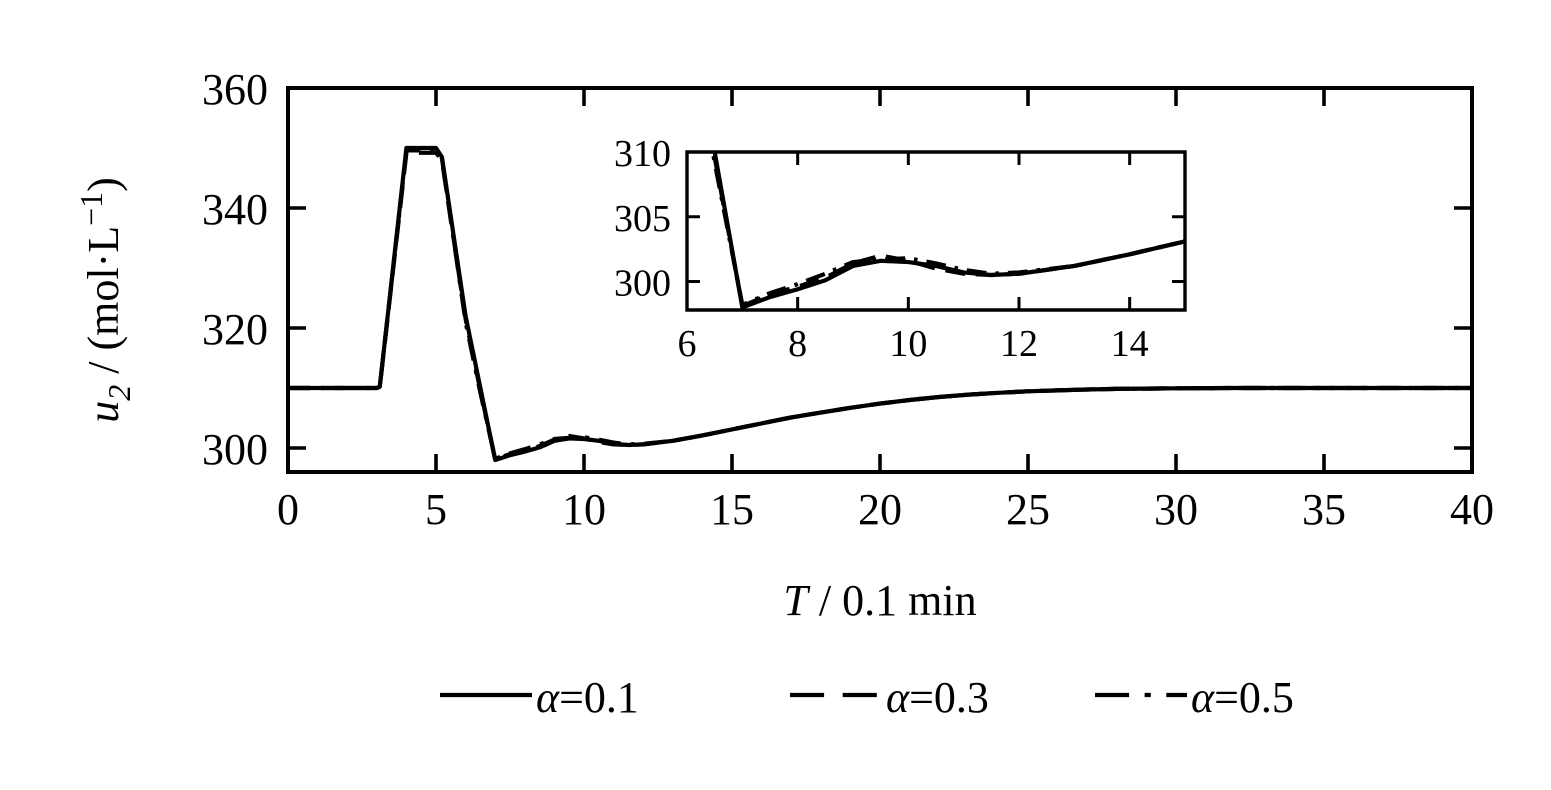 This screenshot has height=790, width=1551. What do you see at coordinates (587, 697) in the screenshot?
I see `legend-label-0: α=0.1` at bounding box center [587, 697].